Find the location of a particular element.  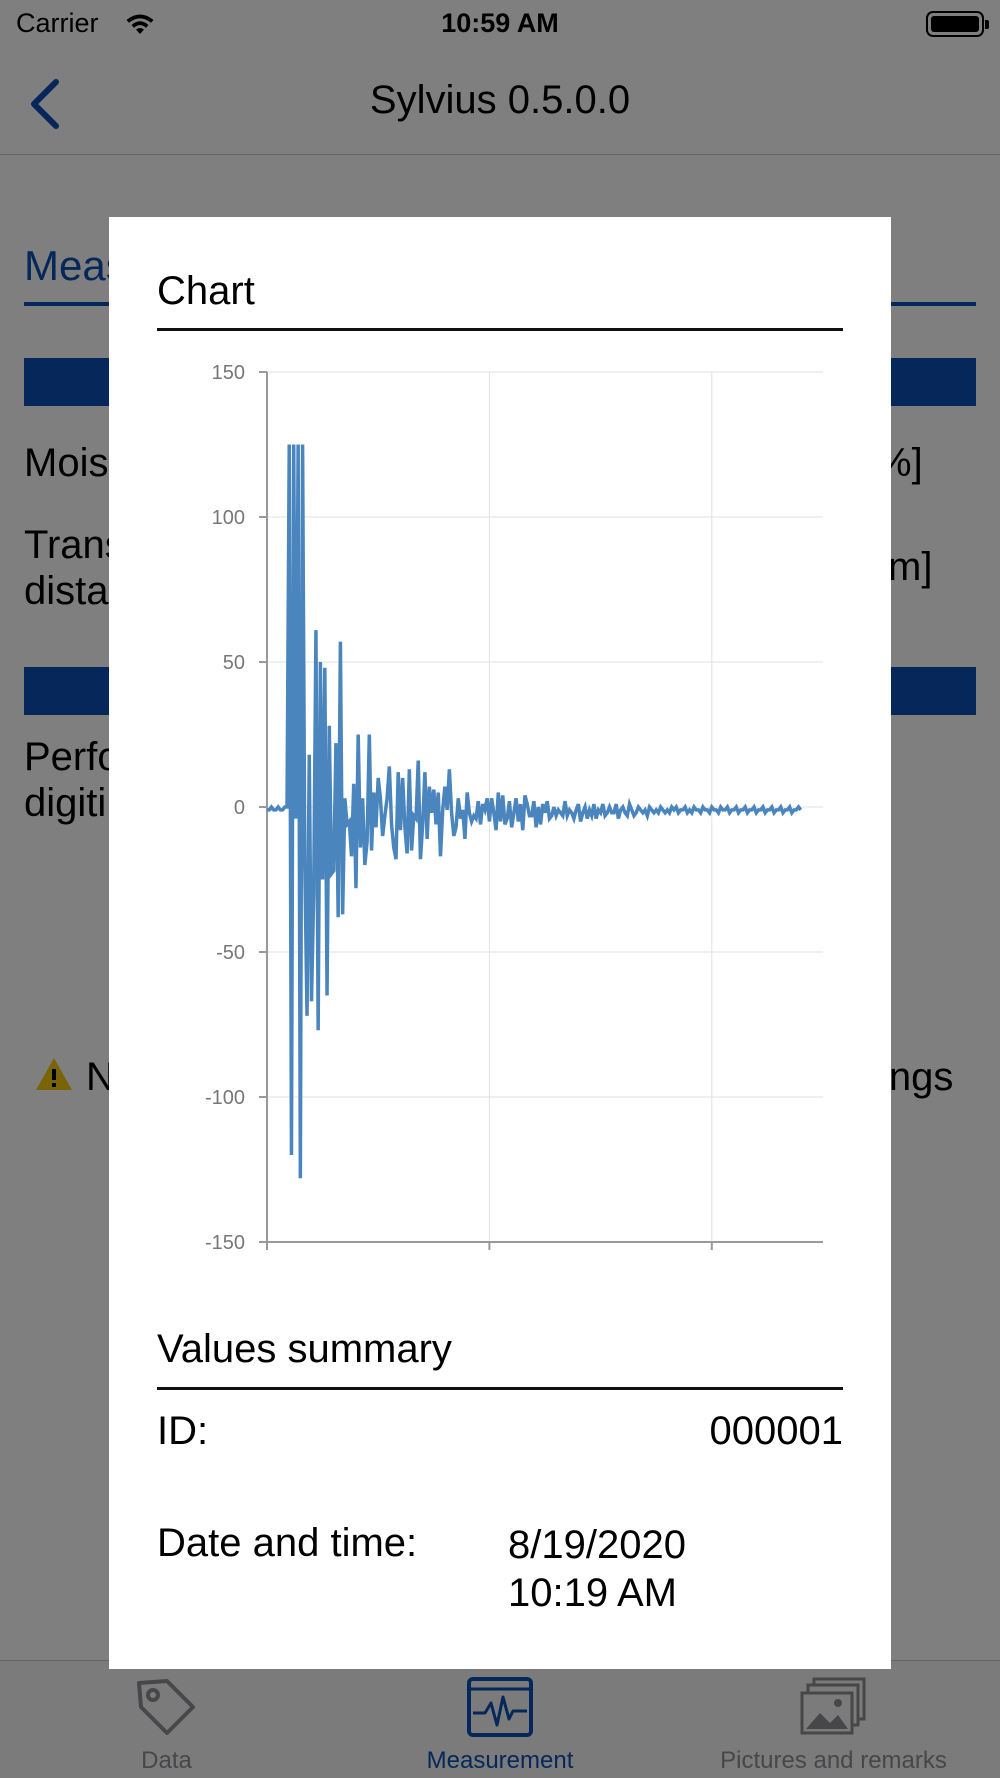

id-label: ID: is located at coordinates (183, 1431).